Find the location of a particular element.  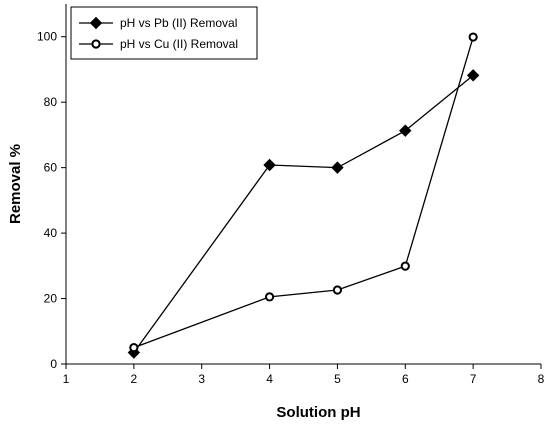

x-tick-label: 7 is located at coordinates (473, 379).